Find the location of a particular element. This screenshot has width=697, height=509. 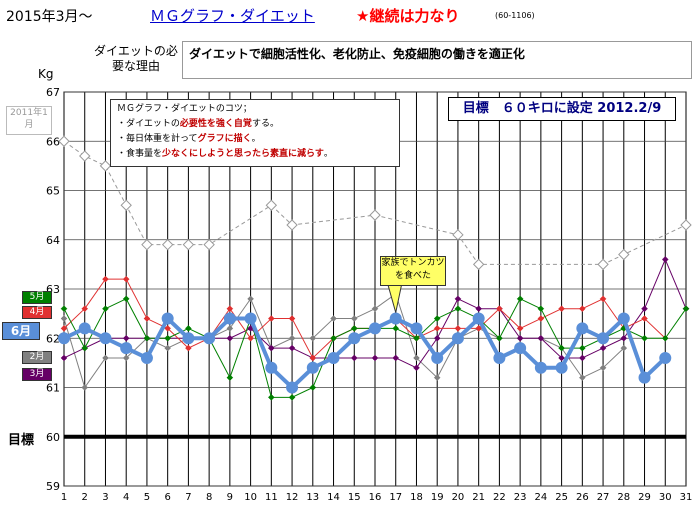

x-tick-label: 12 is located at coordinates (292, 497).